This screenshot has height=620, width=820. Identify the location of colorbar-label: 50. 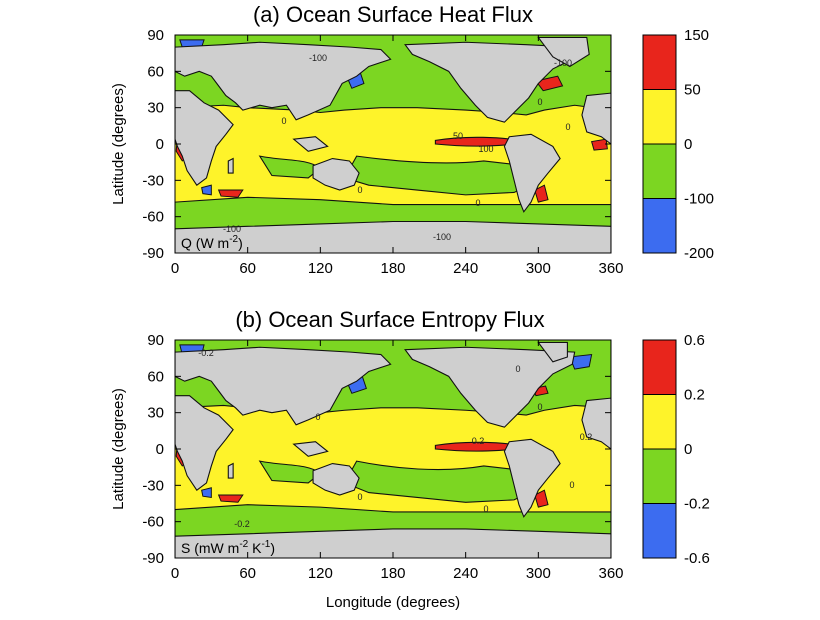
(692, 90).